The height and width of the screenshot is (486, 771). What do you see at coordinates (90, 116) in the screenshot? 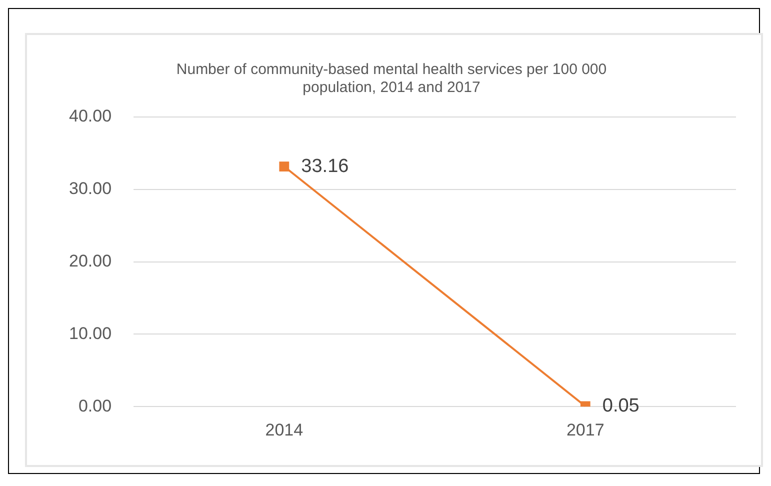
I see `y-tick-label: 40.00` at bounding box center [90, 116].